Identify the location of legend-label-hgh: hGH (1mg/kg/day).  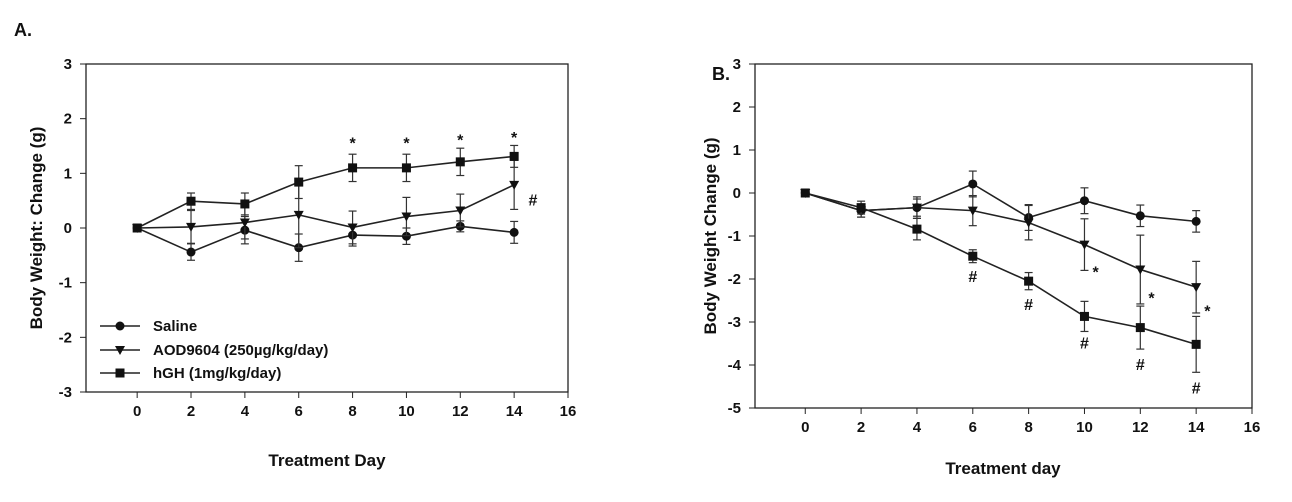
(217, 373).